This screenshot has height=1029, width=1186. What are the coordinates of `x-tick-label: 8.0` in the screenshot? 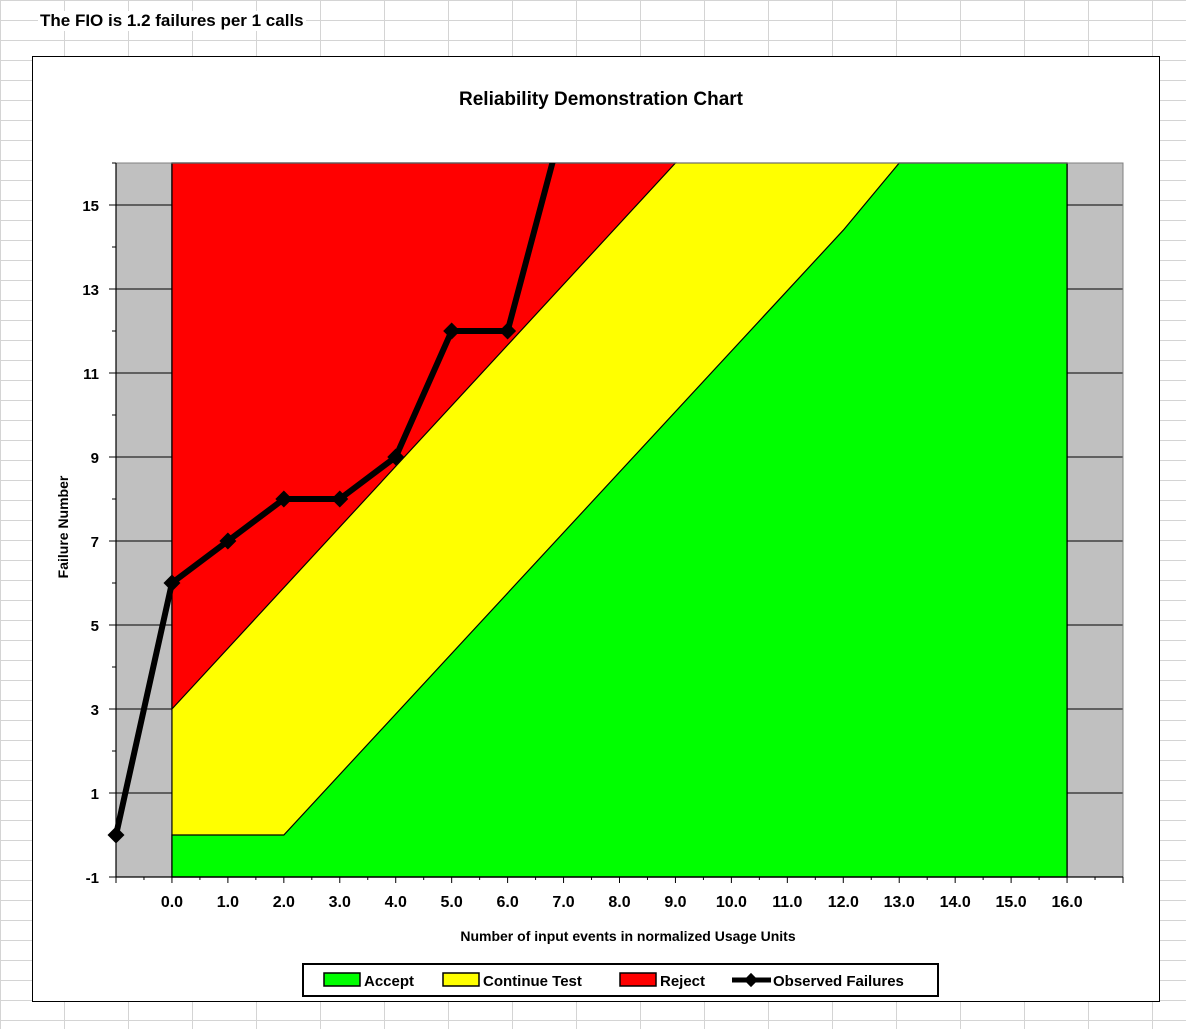 It's located at (619, 902).